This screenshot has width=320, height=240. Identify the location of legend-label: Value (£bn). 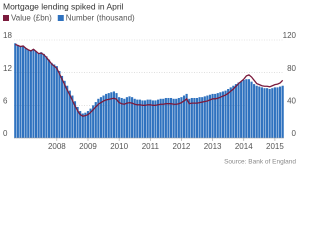
(31, 18).